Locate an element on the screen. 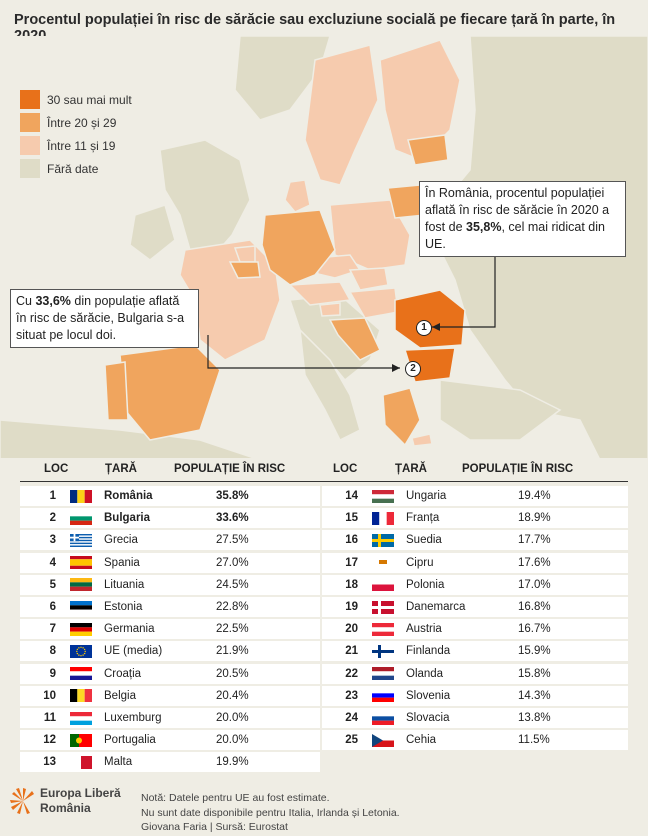 This screenshot has height=836, width=648. credit-line: Giovana Faria | Sursă: Eurostat is located at coordinates (214, 827).